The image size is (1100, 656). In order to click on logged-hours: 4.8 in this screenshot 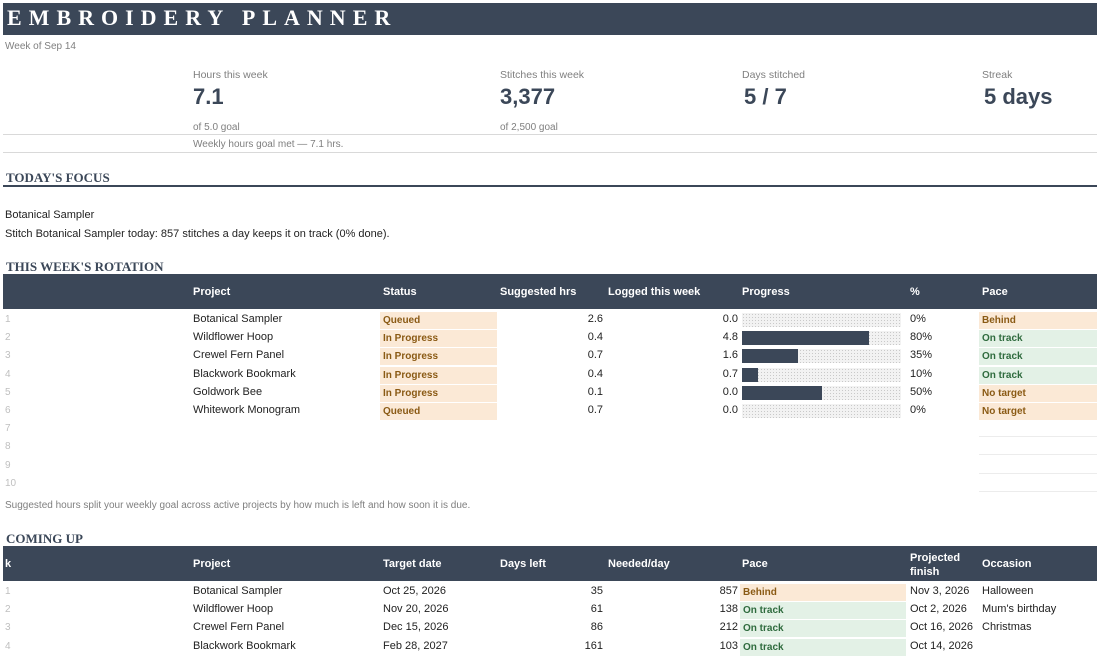, I will do `click(730, 337)`.